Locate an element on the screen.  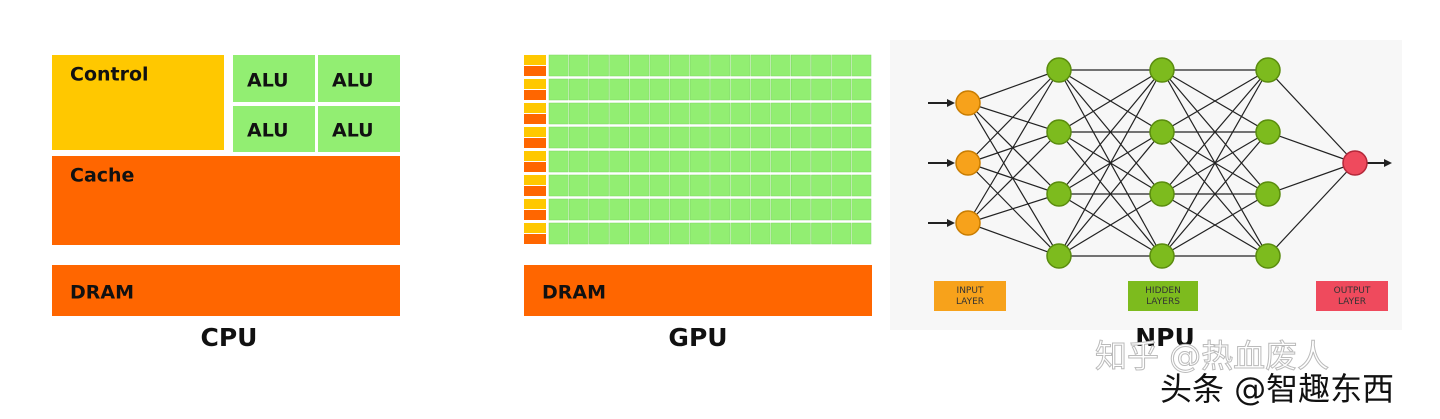
control-label: Control is located at coordinates (109, 75).